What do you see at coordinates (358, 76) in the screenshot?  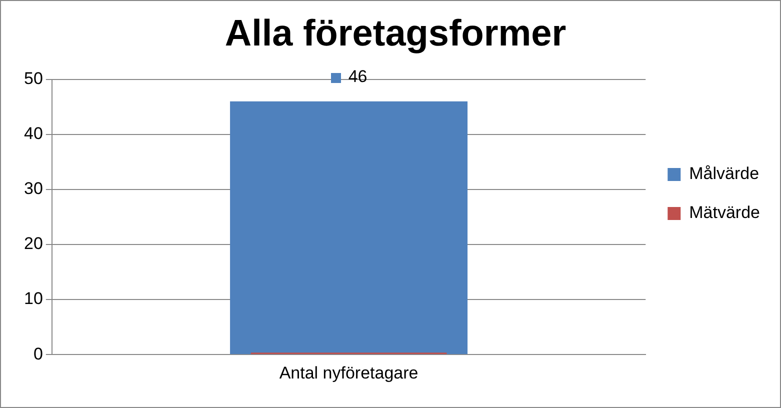 I see `data-label: 46` at bounding box center [358, 76].